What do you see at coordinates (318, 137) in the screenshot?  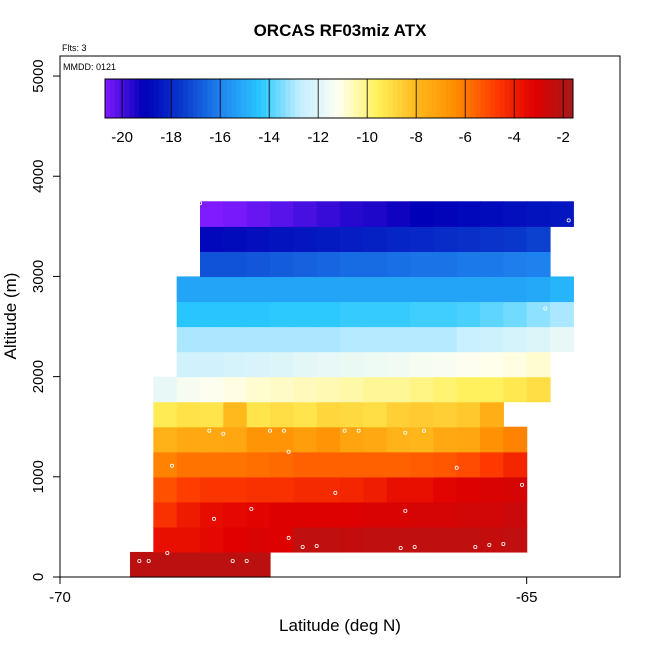 I see `colorbar-tick-label: -12` at bounding box center [318, 137].